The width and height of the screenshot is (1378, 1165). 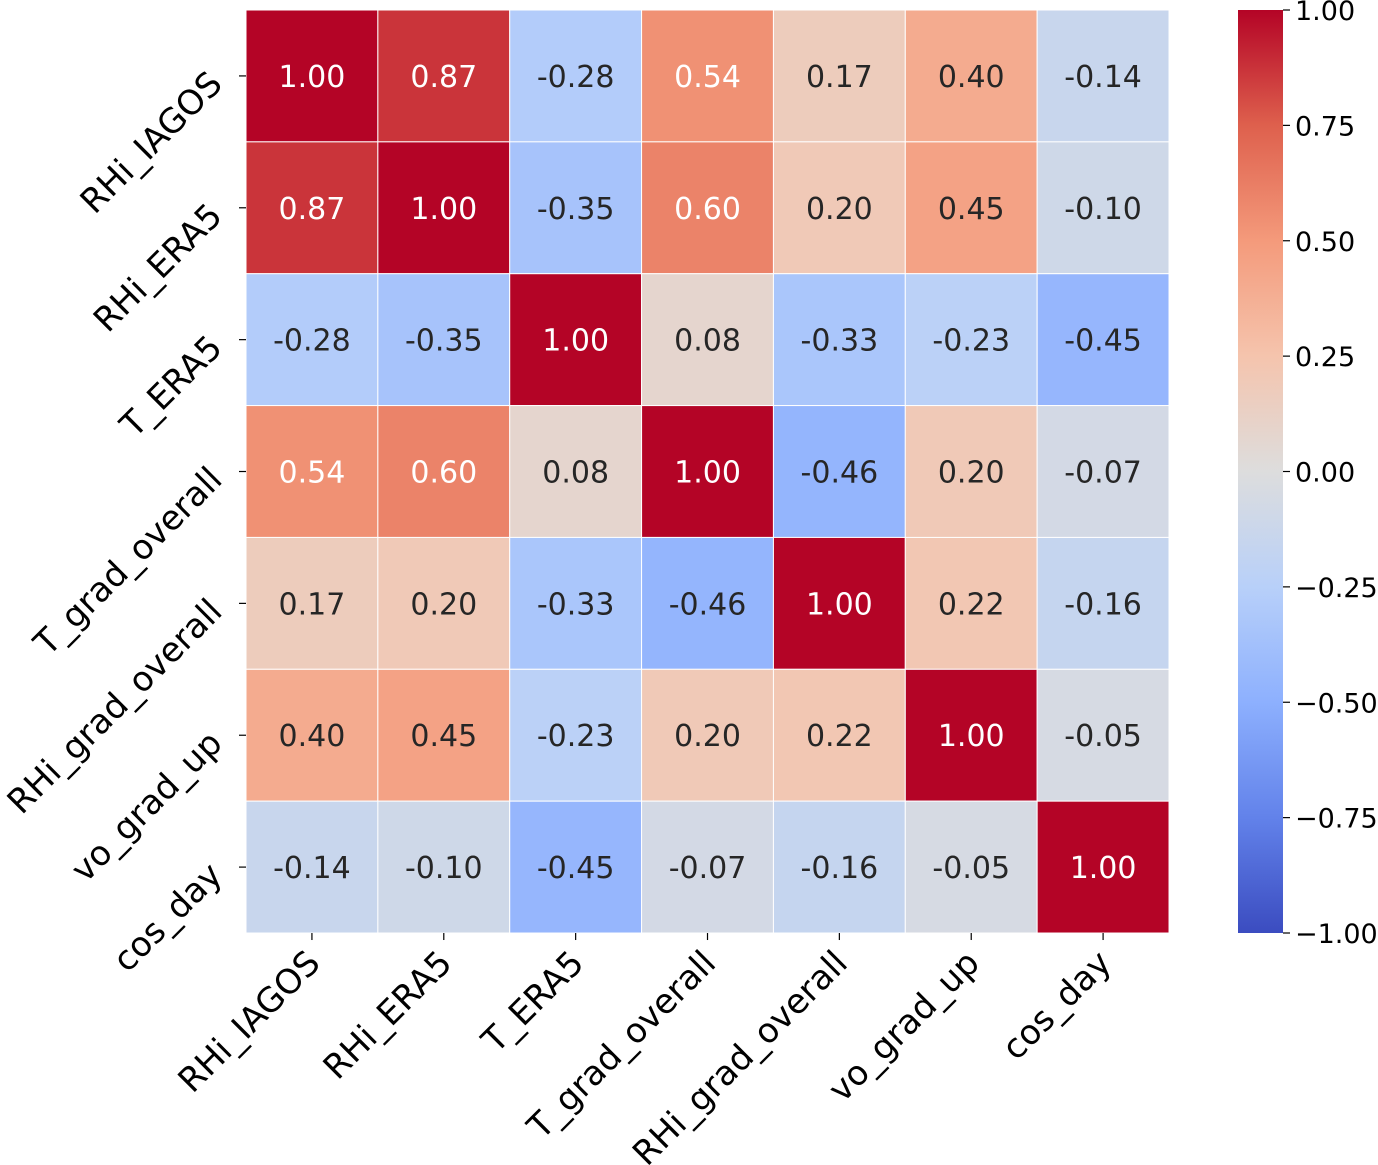 I want to click on heatmap-cell-rhi-era5-t-era5, so click(x=576, y=208).